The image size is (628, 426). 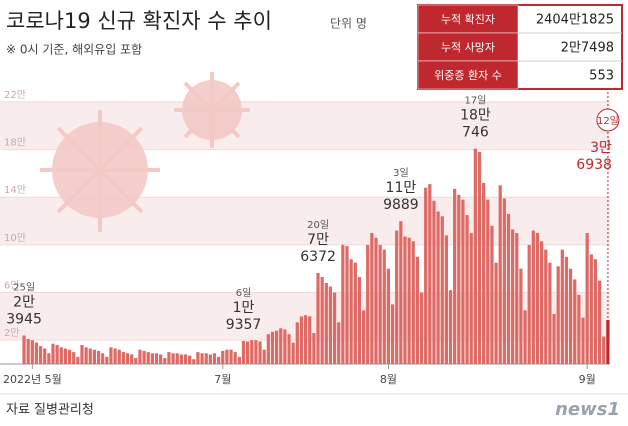 I want to click on y-tick-label: 2만, so click(x=12, y=333).